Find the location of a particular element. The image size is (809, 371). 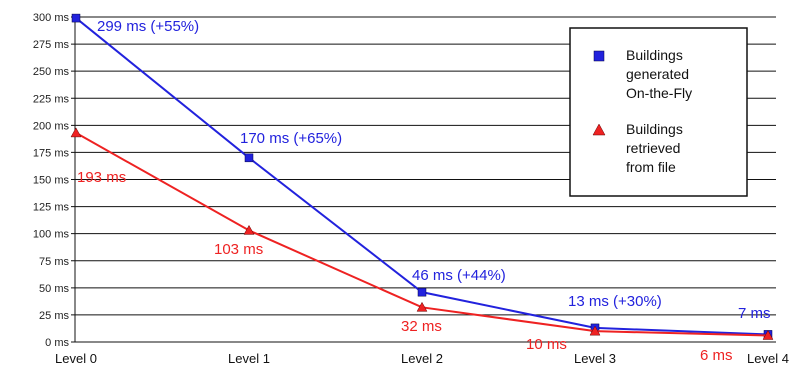

x-tick-label: Level 2 is located at coordinates (422, 358).